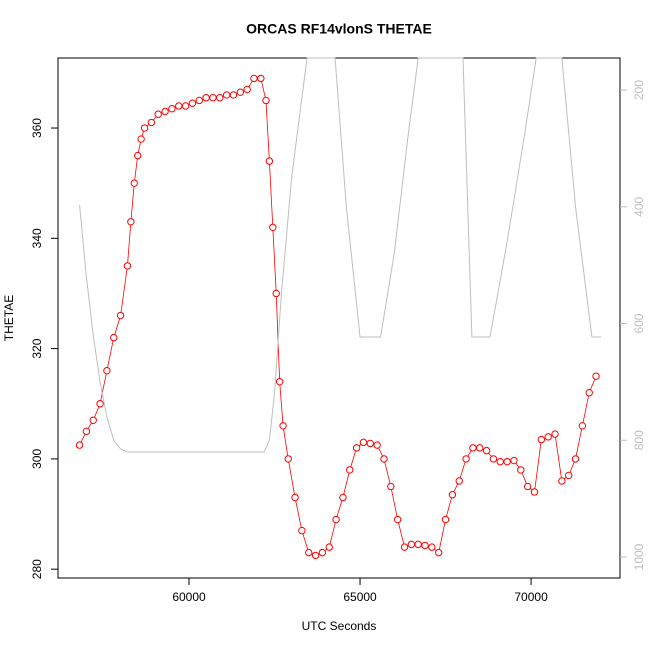  Describe the element at coordinates (531, 597) in the screenshot. I see `x-tick-label: 70000` at that location.